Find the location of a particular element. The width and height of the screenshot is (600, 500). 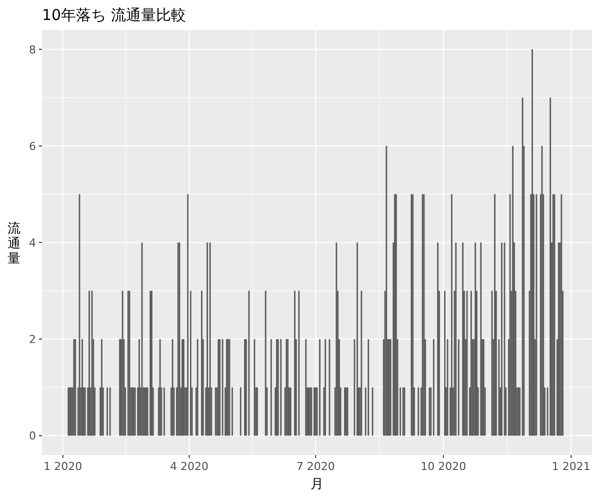

y-tick-label: 6 is located at coordinates (32, 146).